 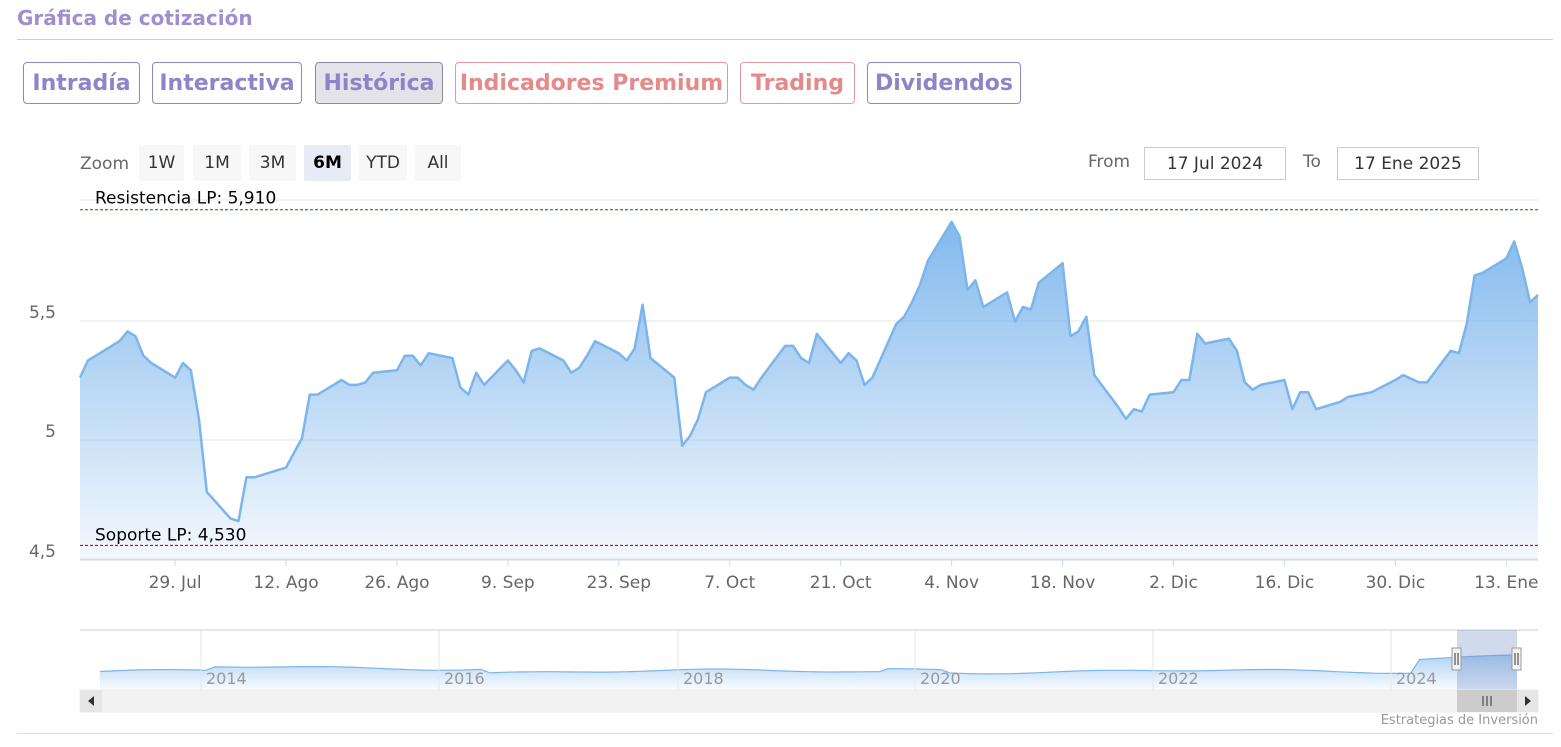 What do you see at coordinates (91, 701) in the screenshot?
I see `chevron-left-icon` at bounding box center [91, 701].